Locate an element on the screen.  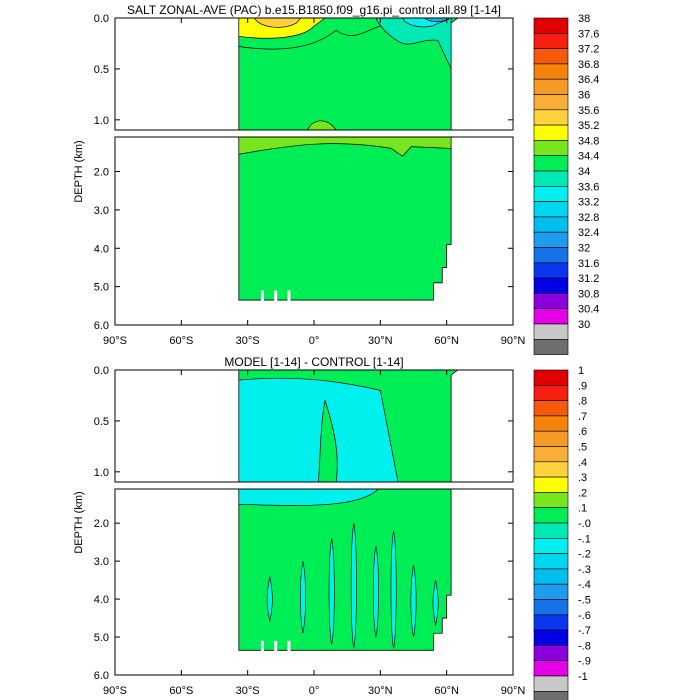
colorbar-label: 34.8 is located at coordinates (588, 141).